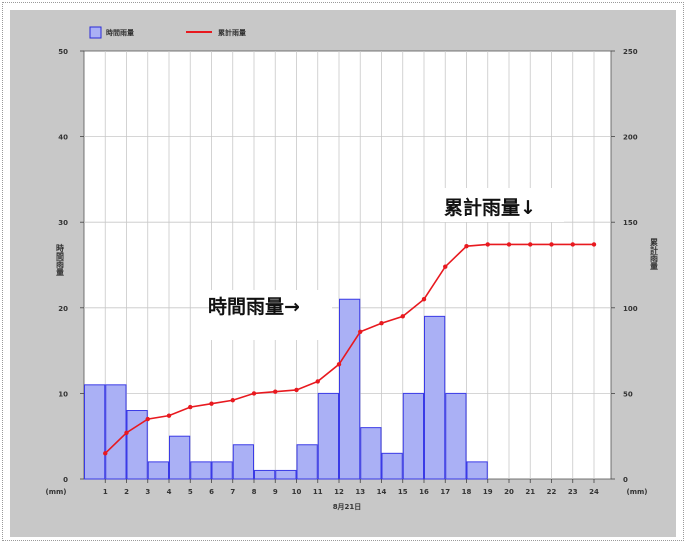  What do you see at coordinates (254, 307) in the screenshot?
I see `annotation-hourly: 時間雨量→` at bounding box center [254, 307].